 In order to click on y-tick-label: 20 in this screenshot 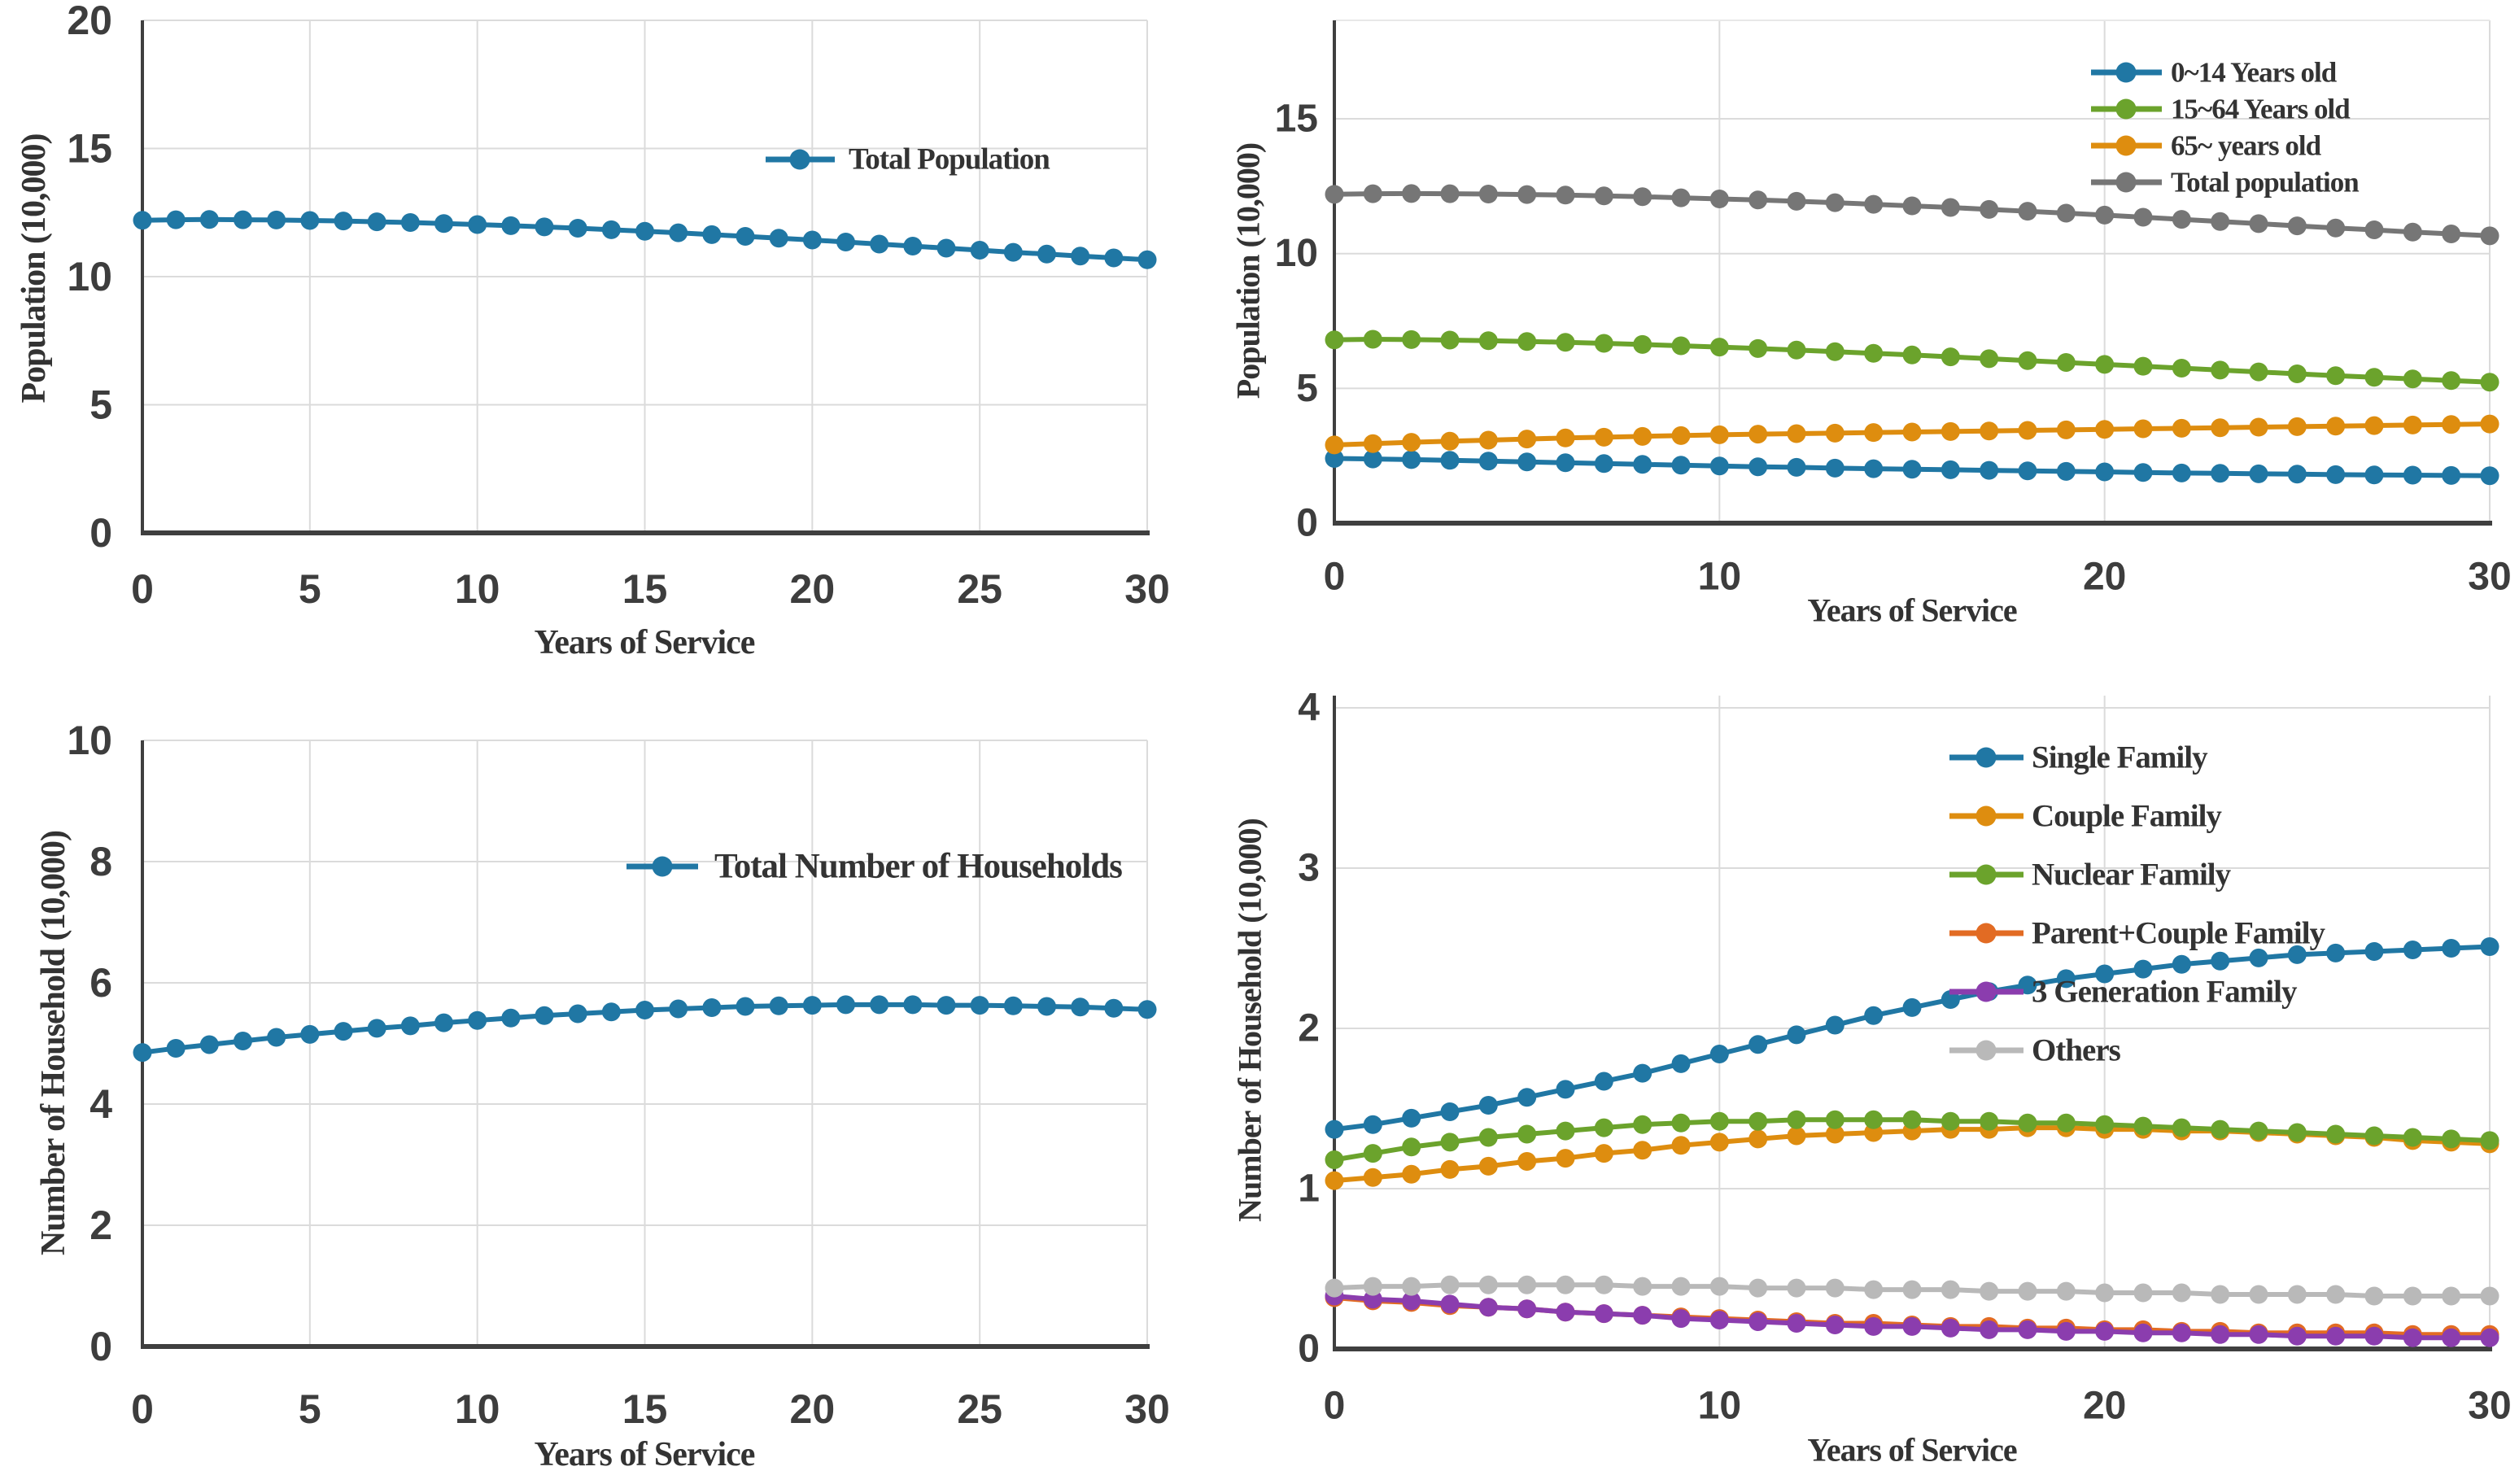, I will do `click(89, 22)`.